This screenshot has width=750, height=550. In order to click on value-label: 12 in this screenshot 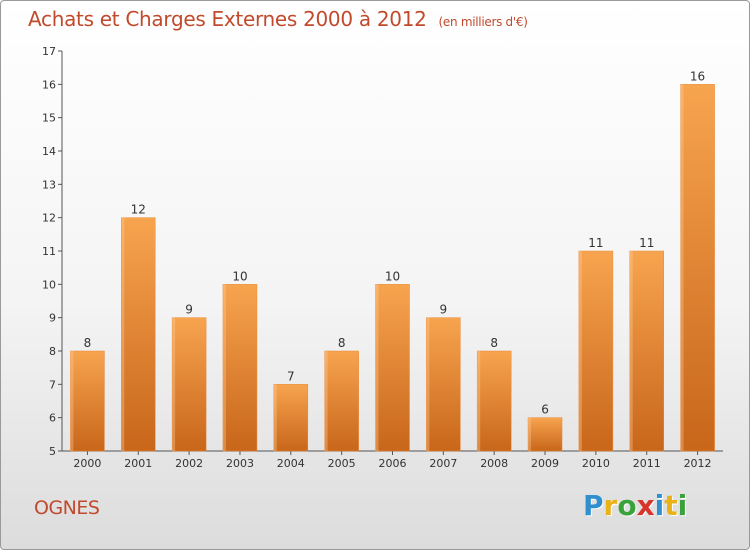, I will do `click(138, 210)`.